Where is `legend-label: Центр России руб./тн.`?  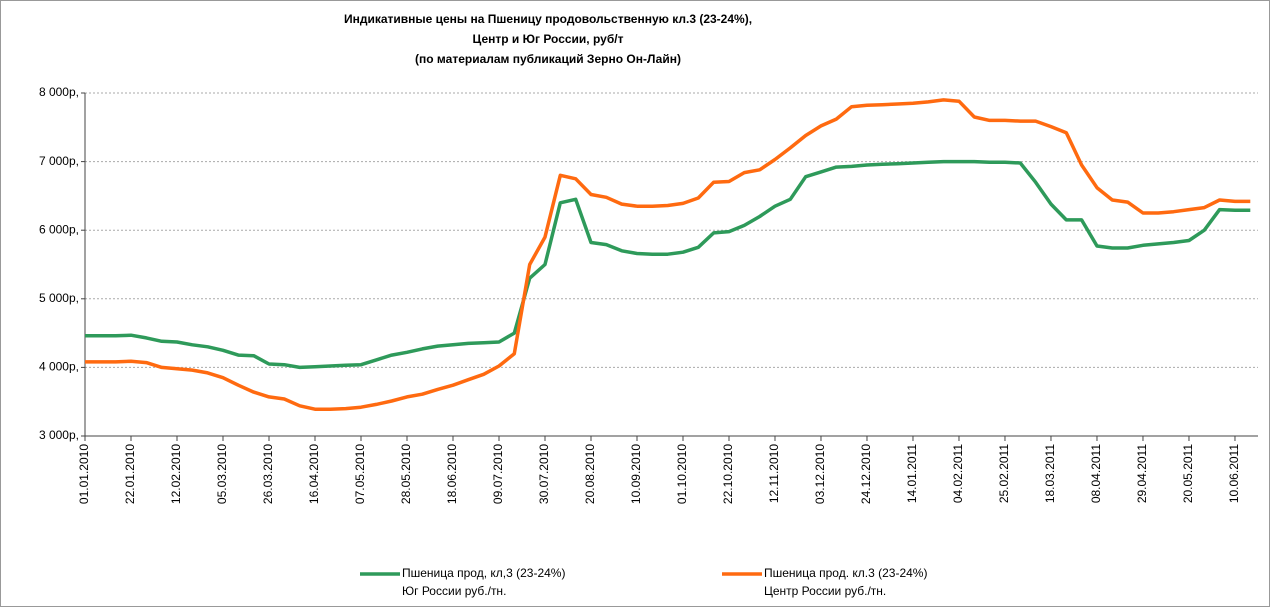
legend-label: Центр России руб./тн. is located at coordinates (825, 591).